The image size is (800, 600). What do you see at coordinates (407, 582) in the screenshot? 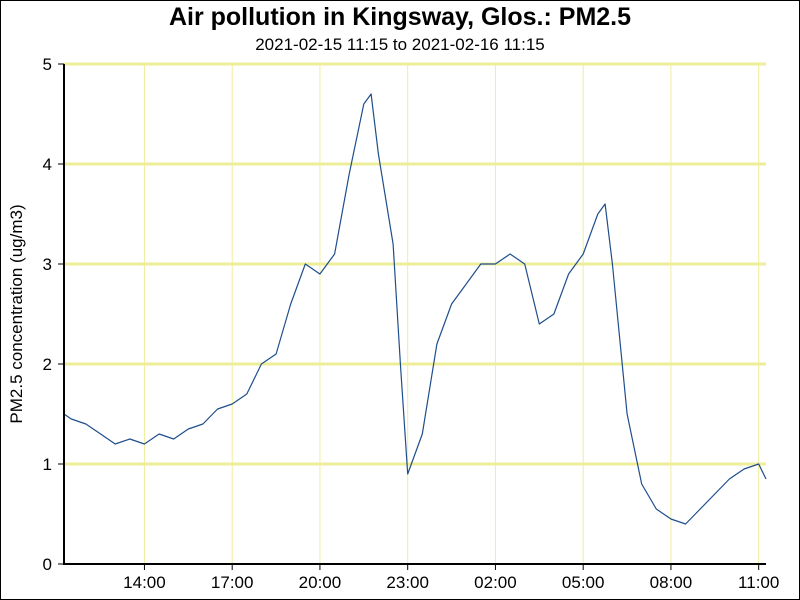
I see `x-tick-label: 23:00` at bounding box center [407, 582].